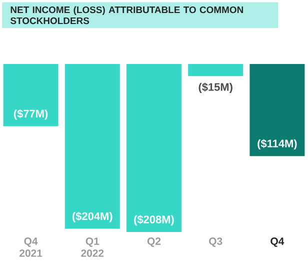  Describe the element at coordinates (92, 247) in the screenshot. I see `x-tick-label: Q1 2022` at that location.